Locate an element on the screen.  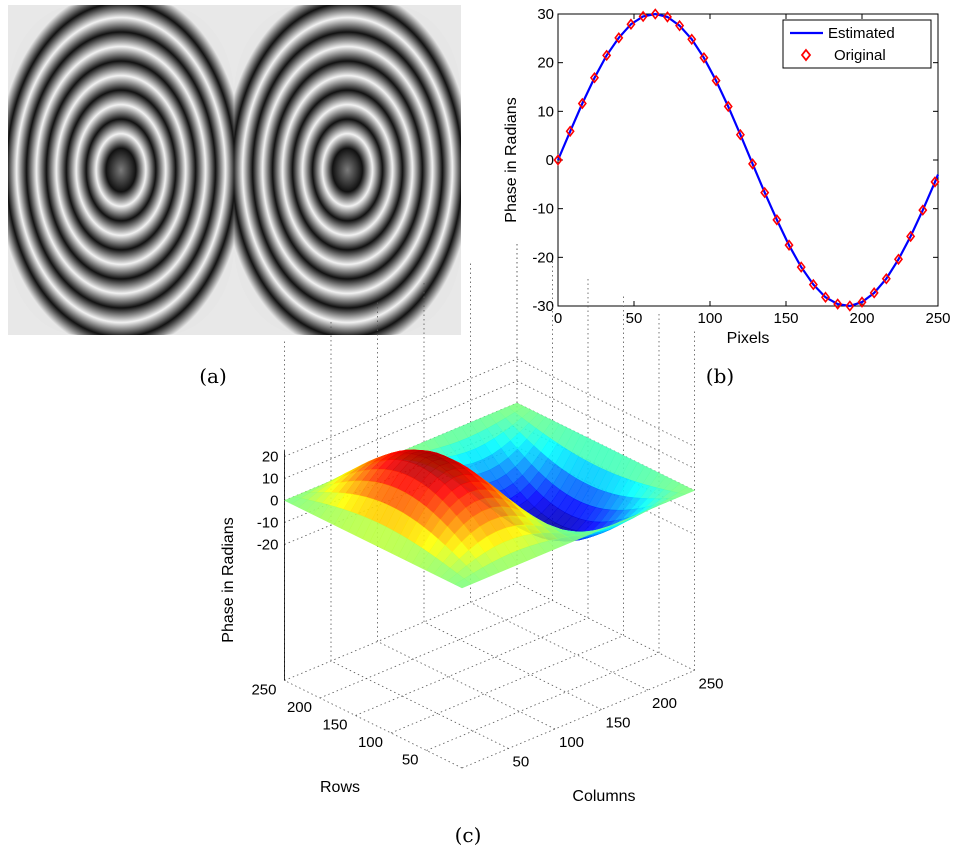
columns-tick-label: 50 is located at coordinates (521, 762).